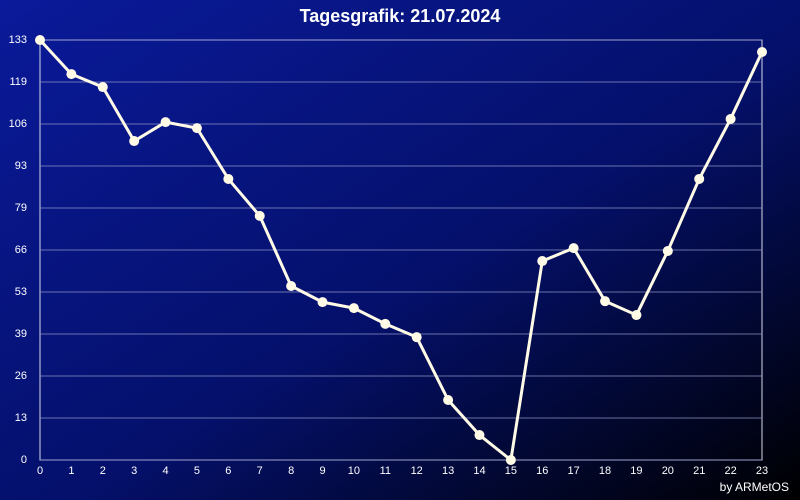  What do you see at coordinates (385, 471) in the screenshot?
I see `x-tick-label: 11` at bounding box center [385, 471].